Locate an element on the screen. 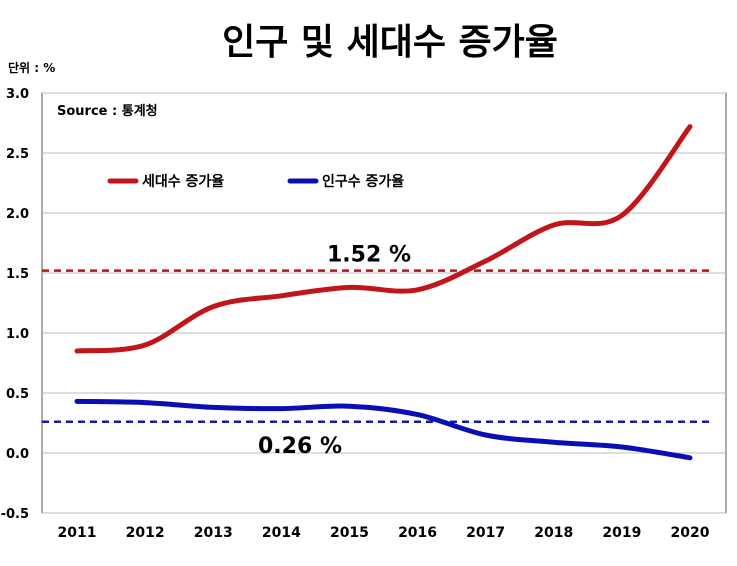 The height and width of the screenshot is (566, 737). y-tick-label: -0.5 is located at coordinates (15, 514).